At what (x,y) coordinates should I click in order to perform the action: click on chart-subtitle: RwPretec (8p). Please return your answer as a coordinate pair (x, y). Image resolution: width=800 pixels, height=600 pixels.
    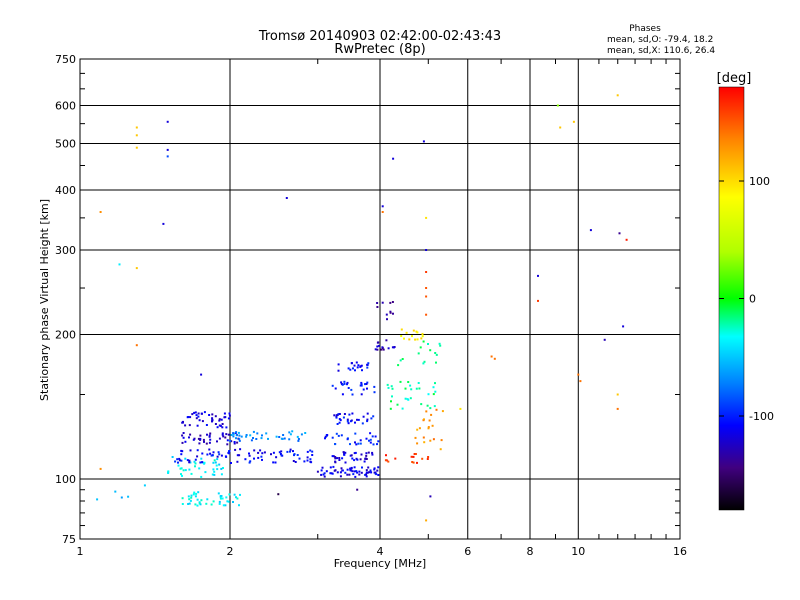
    Looking at the image, I should click on (379, 49).